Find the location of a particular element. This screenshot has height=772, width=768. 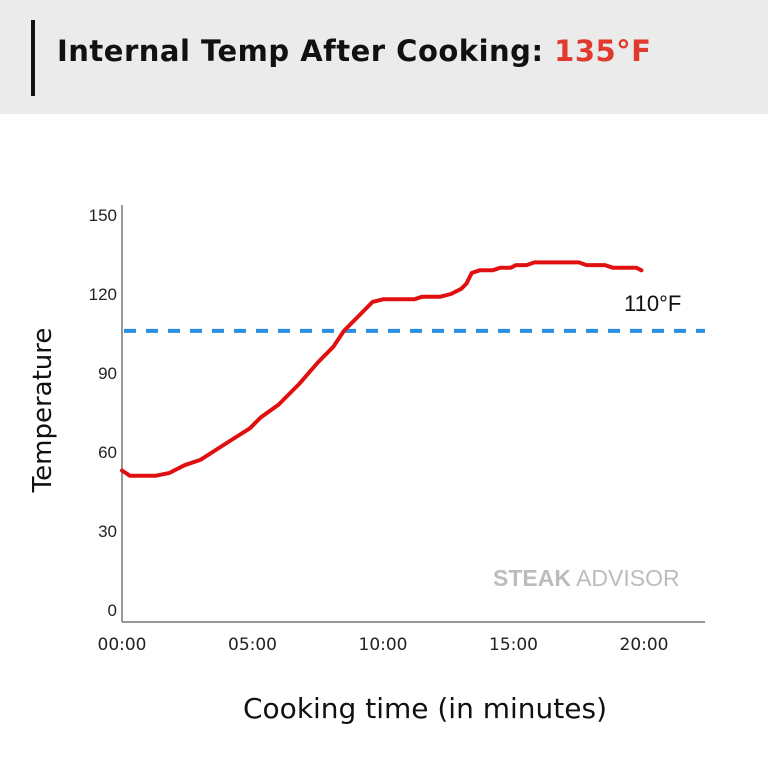

x-tick-label: 00:00 is located at coordinates (122, 645).